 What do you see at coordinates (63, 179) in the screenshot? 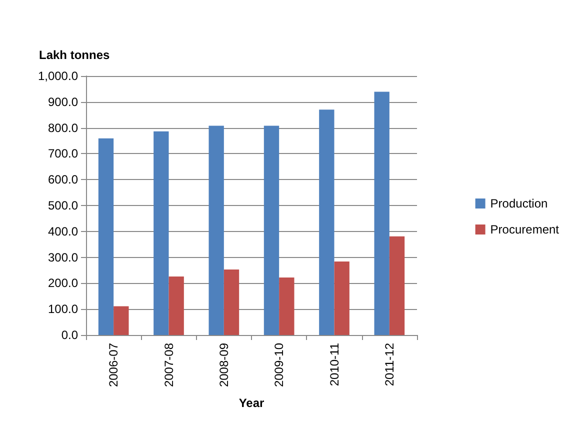
I see `y-tick-label: 600.0` at bounding box center [63, 179].